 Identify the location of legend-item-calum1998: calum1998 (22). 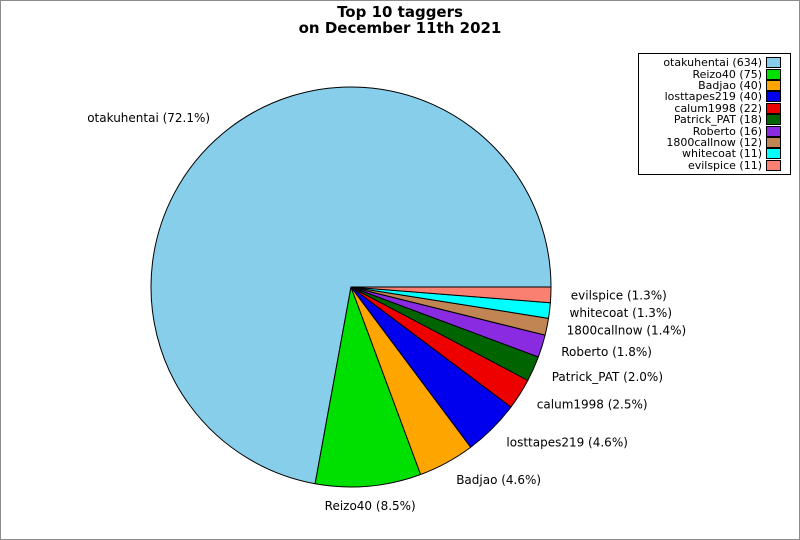
(712, 108).